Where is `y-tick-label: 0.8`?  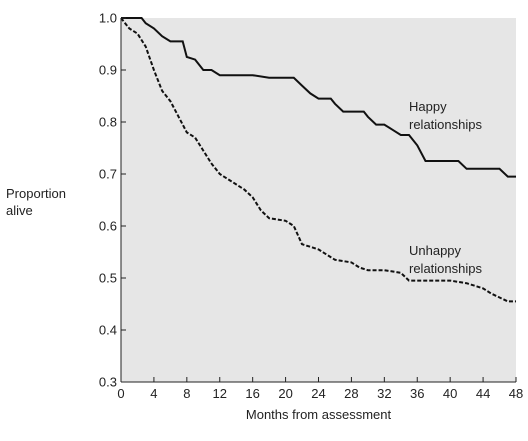
y-tick-label: 0.8 is located at coordinates (108, 122).